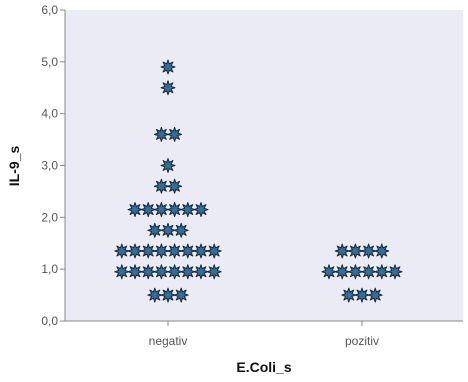 The image size is (468, 382). Describe the element at coordinates (264, 334) in the screenshot. I see `x-axis: negativ pozitiv` at that location.